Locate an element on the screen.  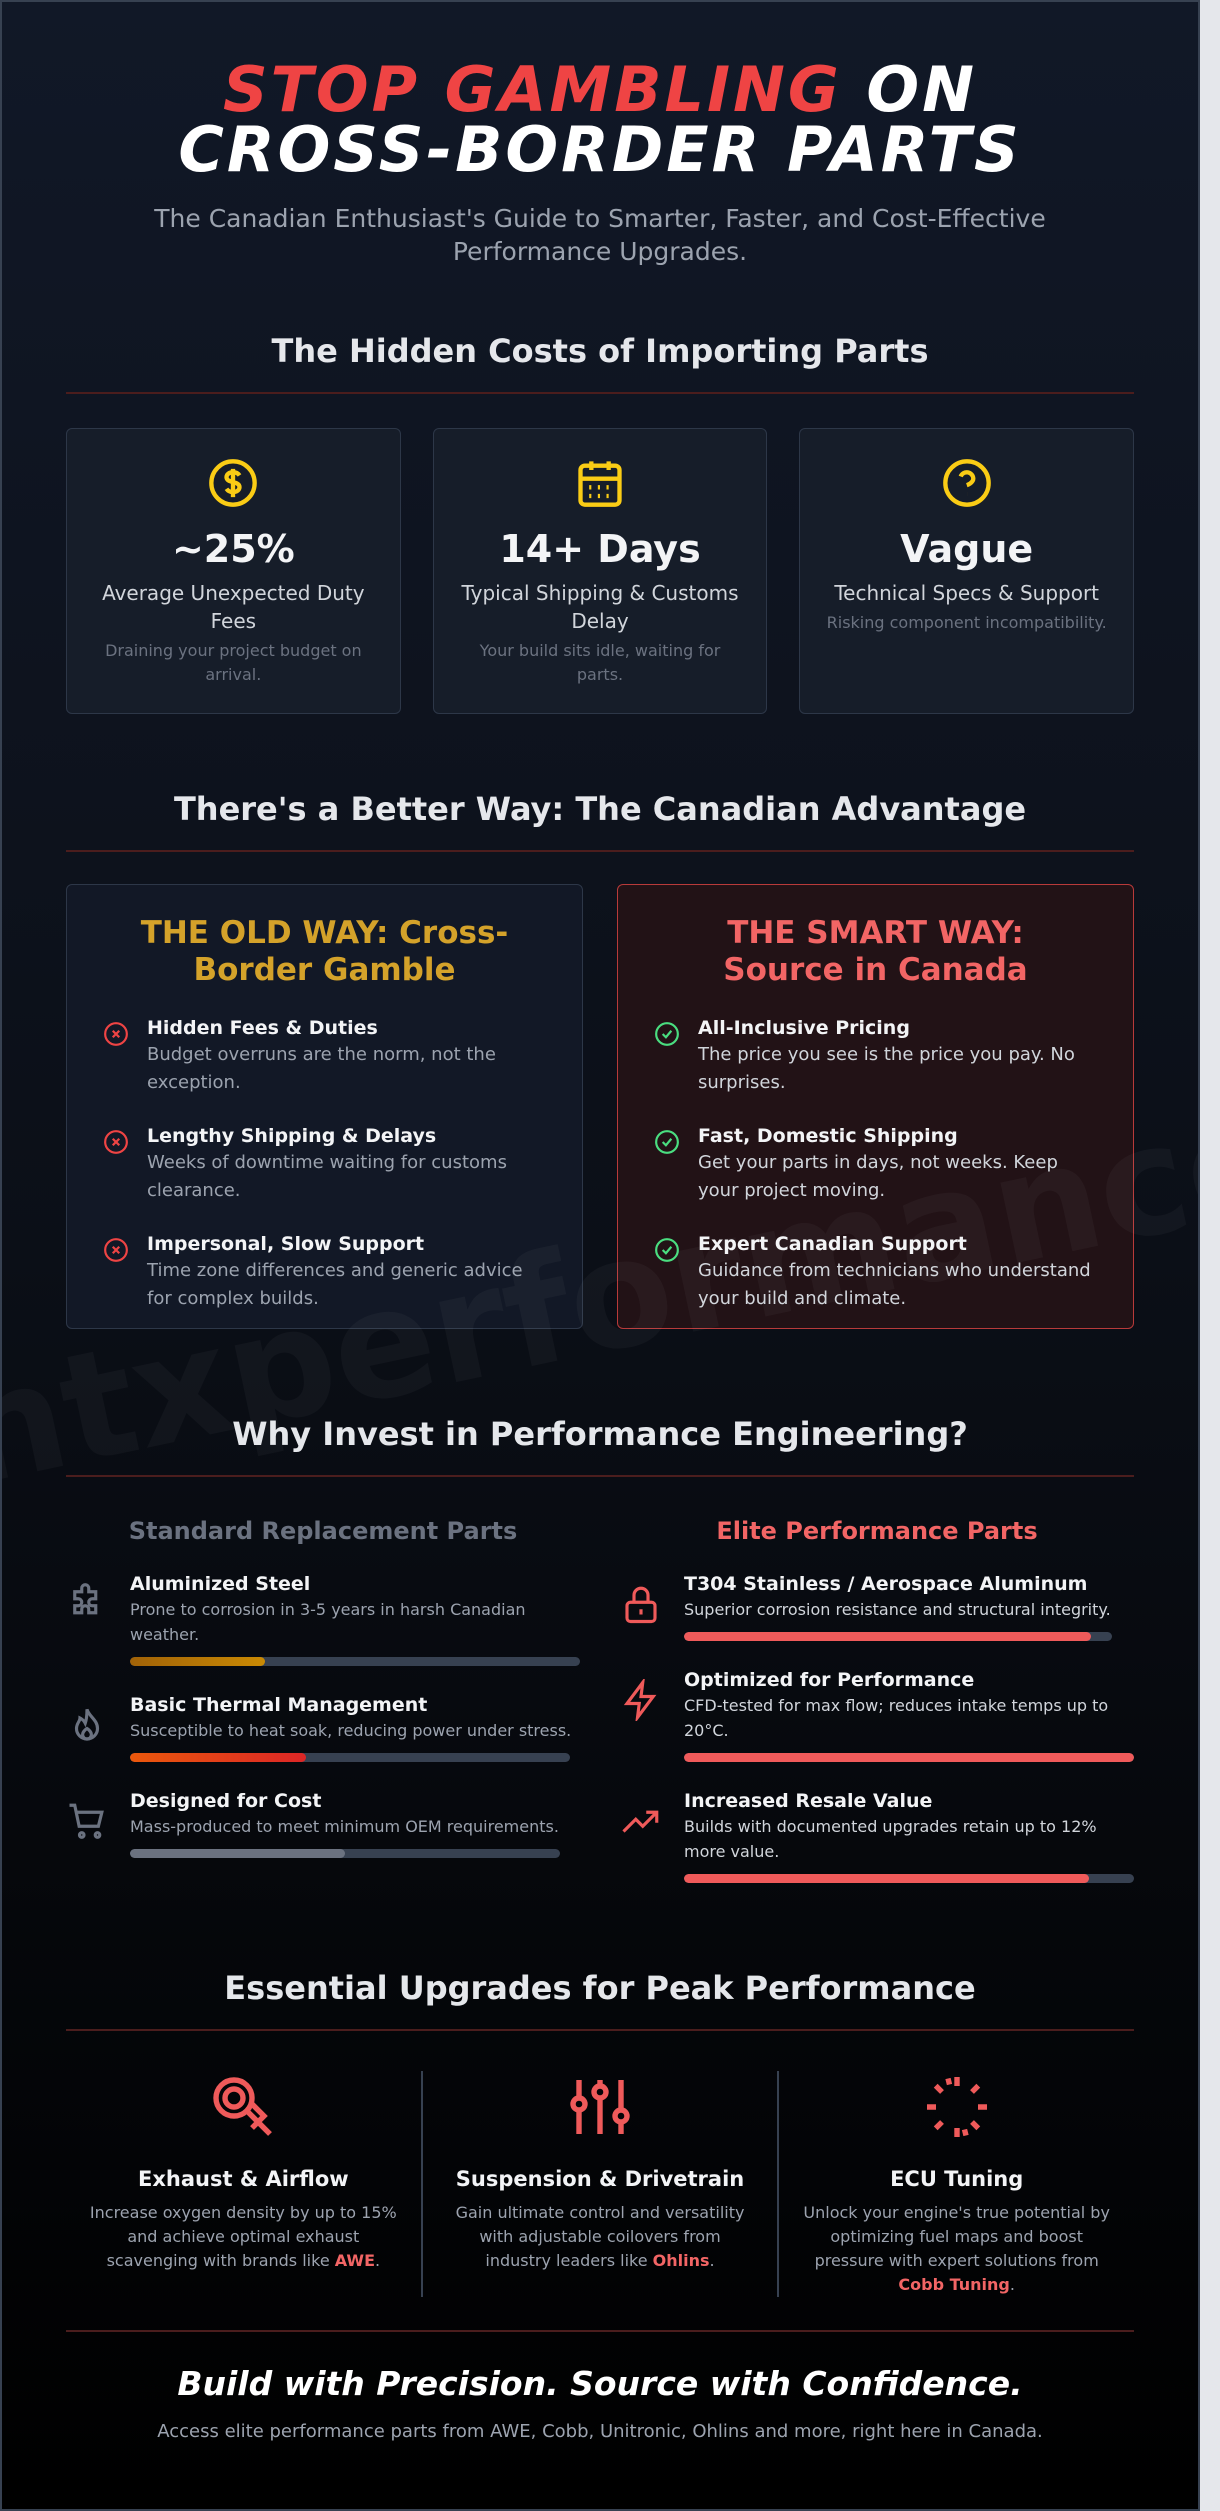
stat: ~25% is located at coordinates (233, 549).